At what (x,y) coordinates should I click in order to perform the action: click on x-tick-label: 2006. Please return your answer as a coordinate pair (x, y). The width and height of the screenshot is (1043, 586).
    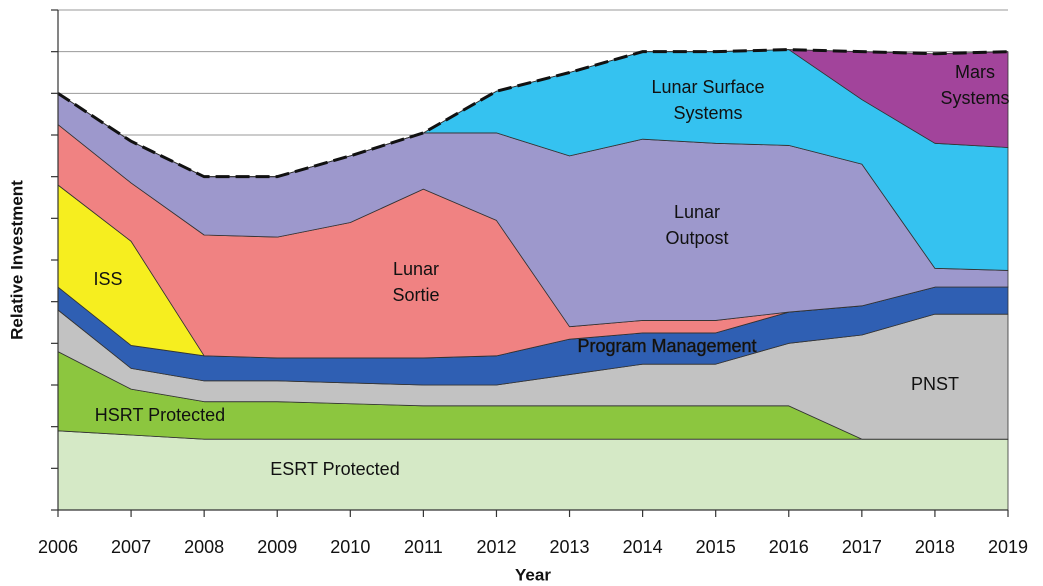
    Looking at the image, I should click on (58, 547).